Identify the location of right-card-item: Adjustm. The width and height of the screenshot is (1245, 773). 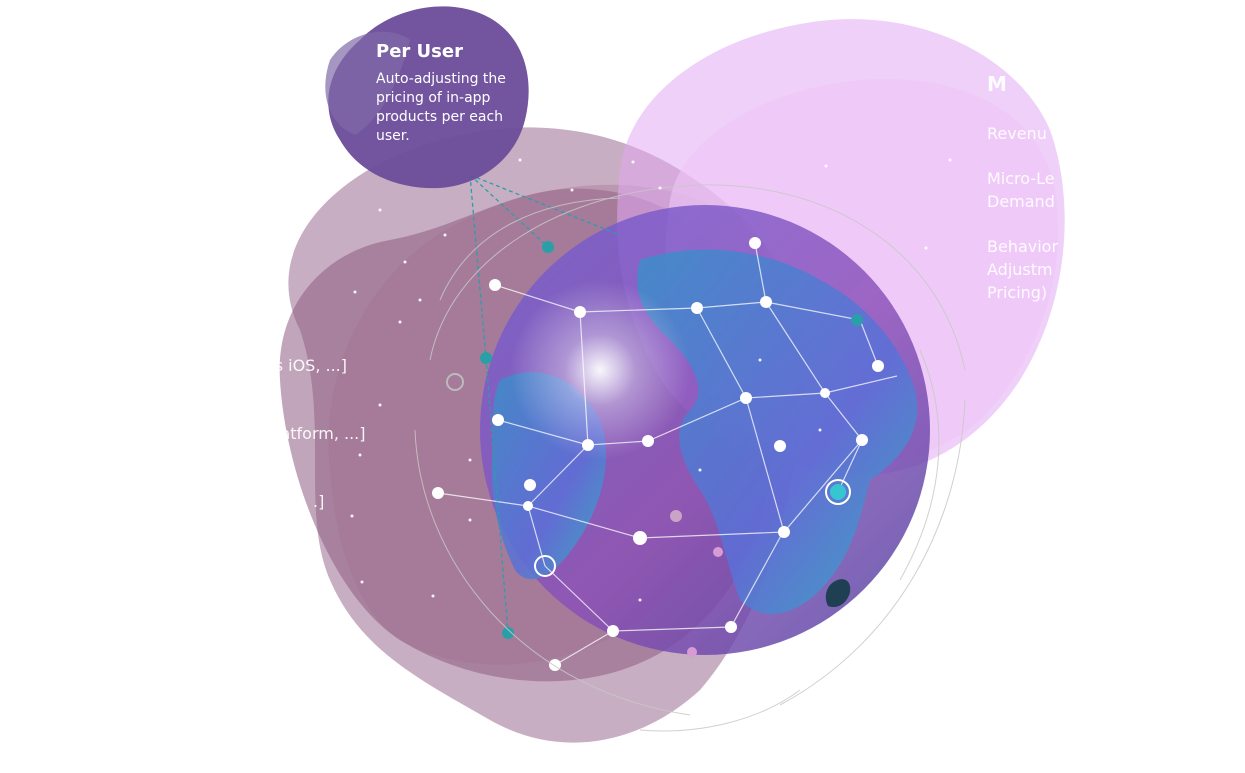
(1020, 269).